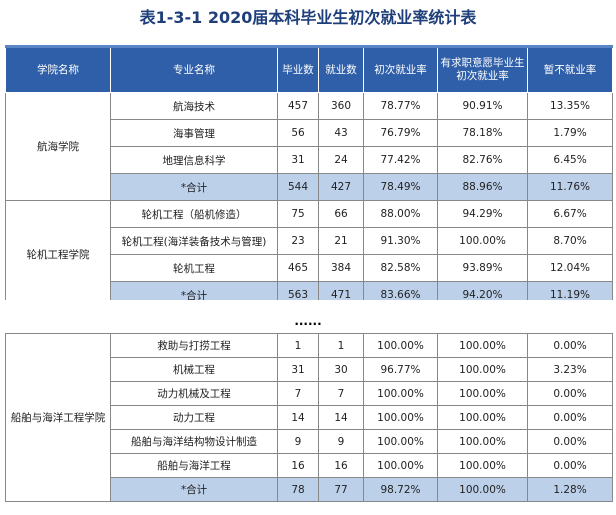 This screenshot has width=616, height=515. I want to click on row: 海事管理 56 43 76.79% 78.18% 1.79%, so click(309, 133).